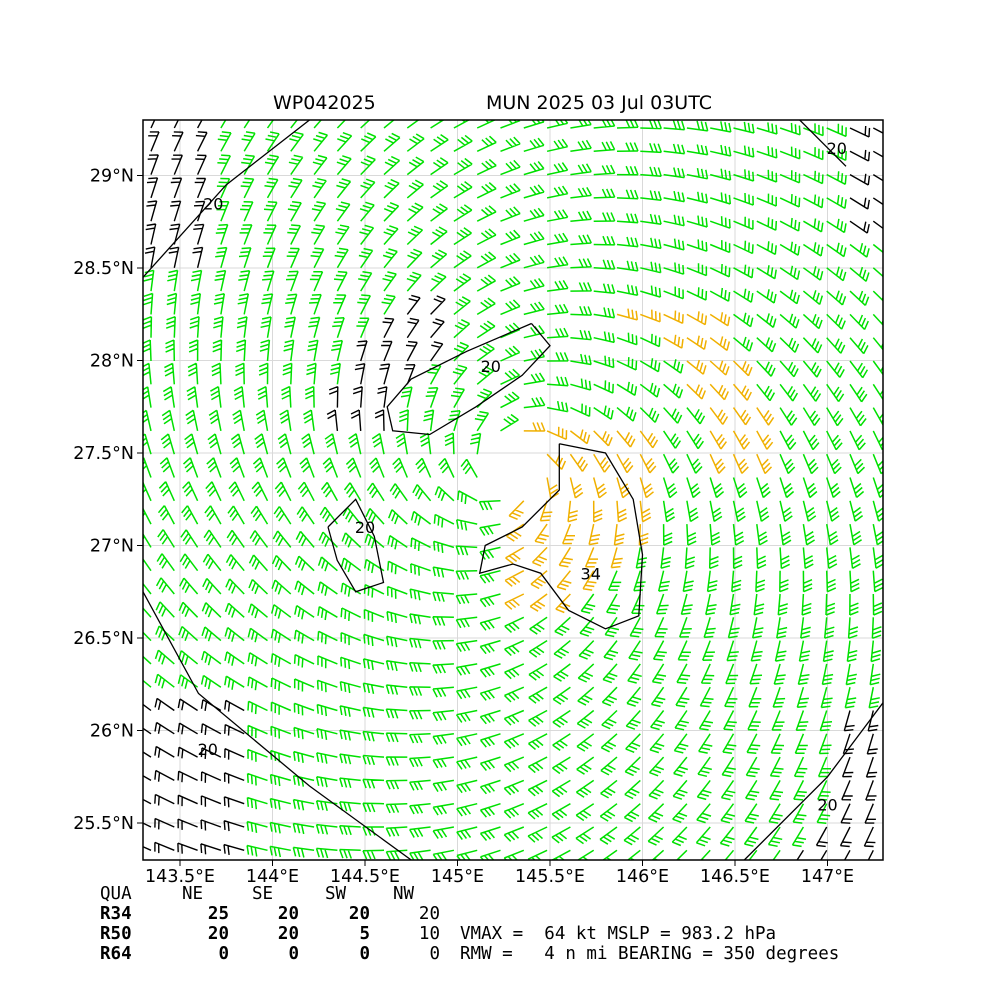  What do you see at coordinates (336, 894) in the screenshot?
I see `table-header-sw: SW` at bounding box center [336, 894].